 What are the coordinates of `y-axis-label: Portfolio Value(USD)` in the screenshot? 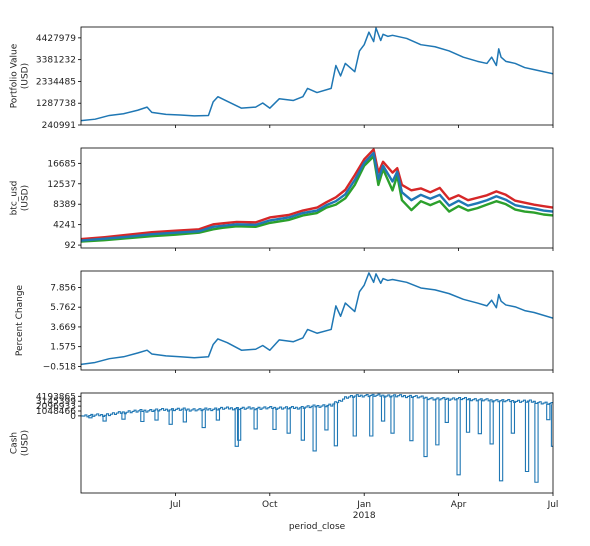 It's located at (20, 75).